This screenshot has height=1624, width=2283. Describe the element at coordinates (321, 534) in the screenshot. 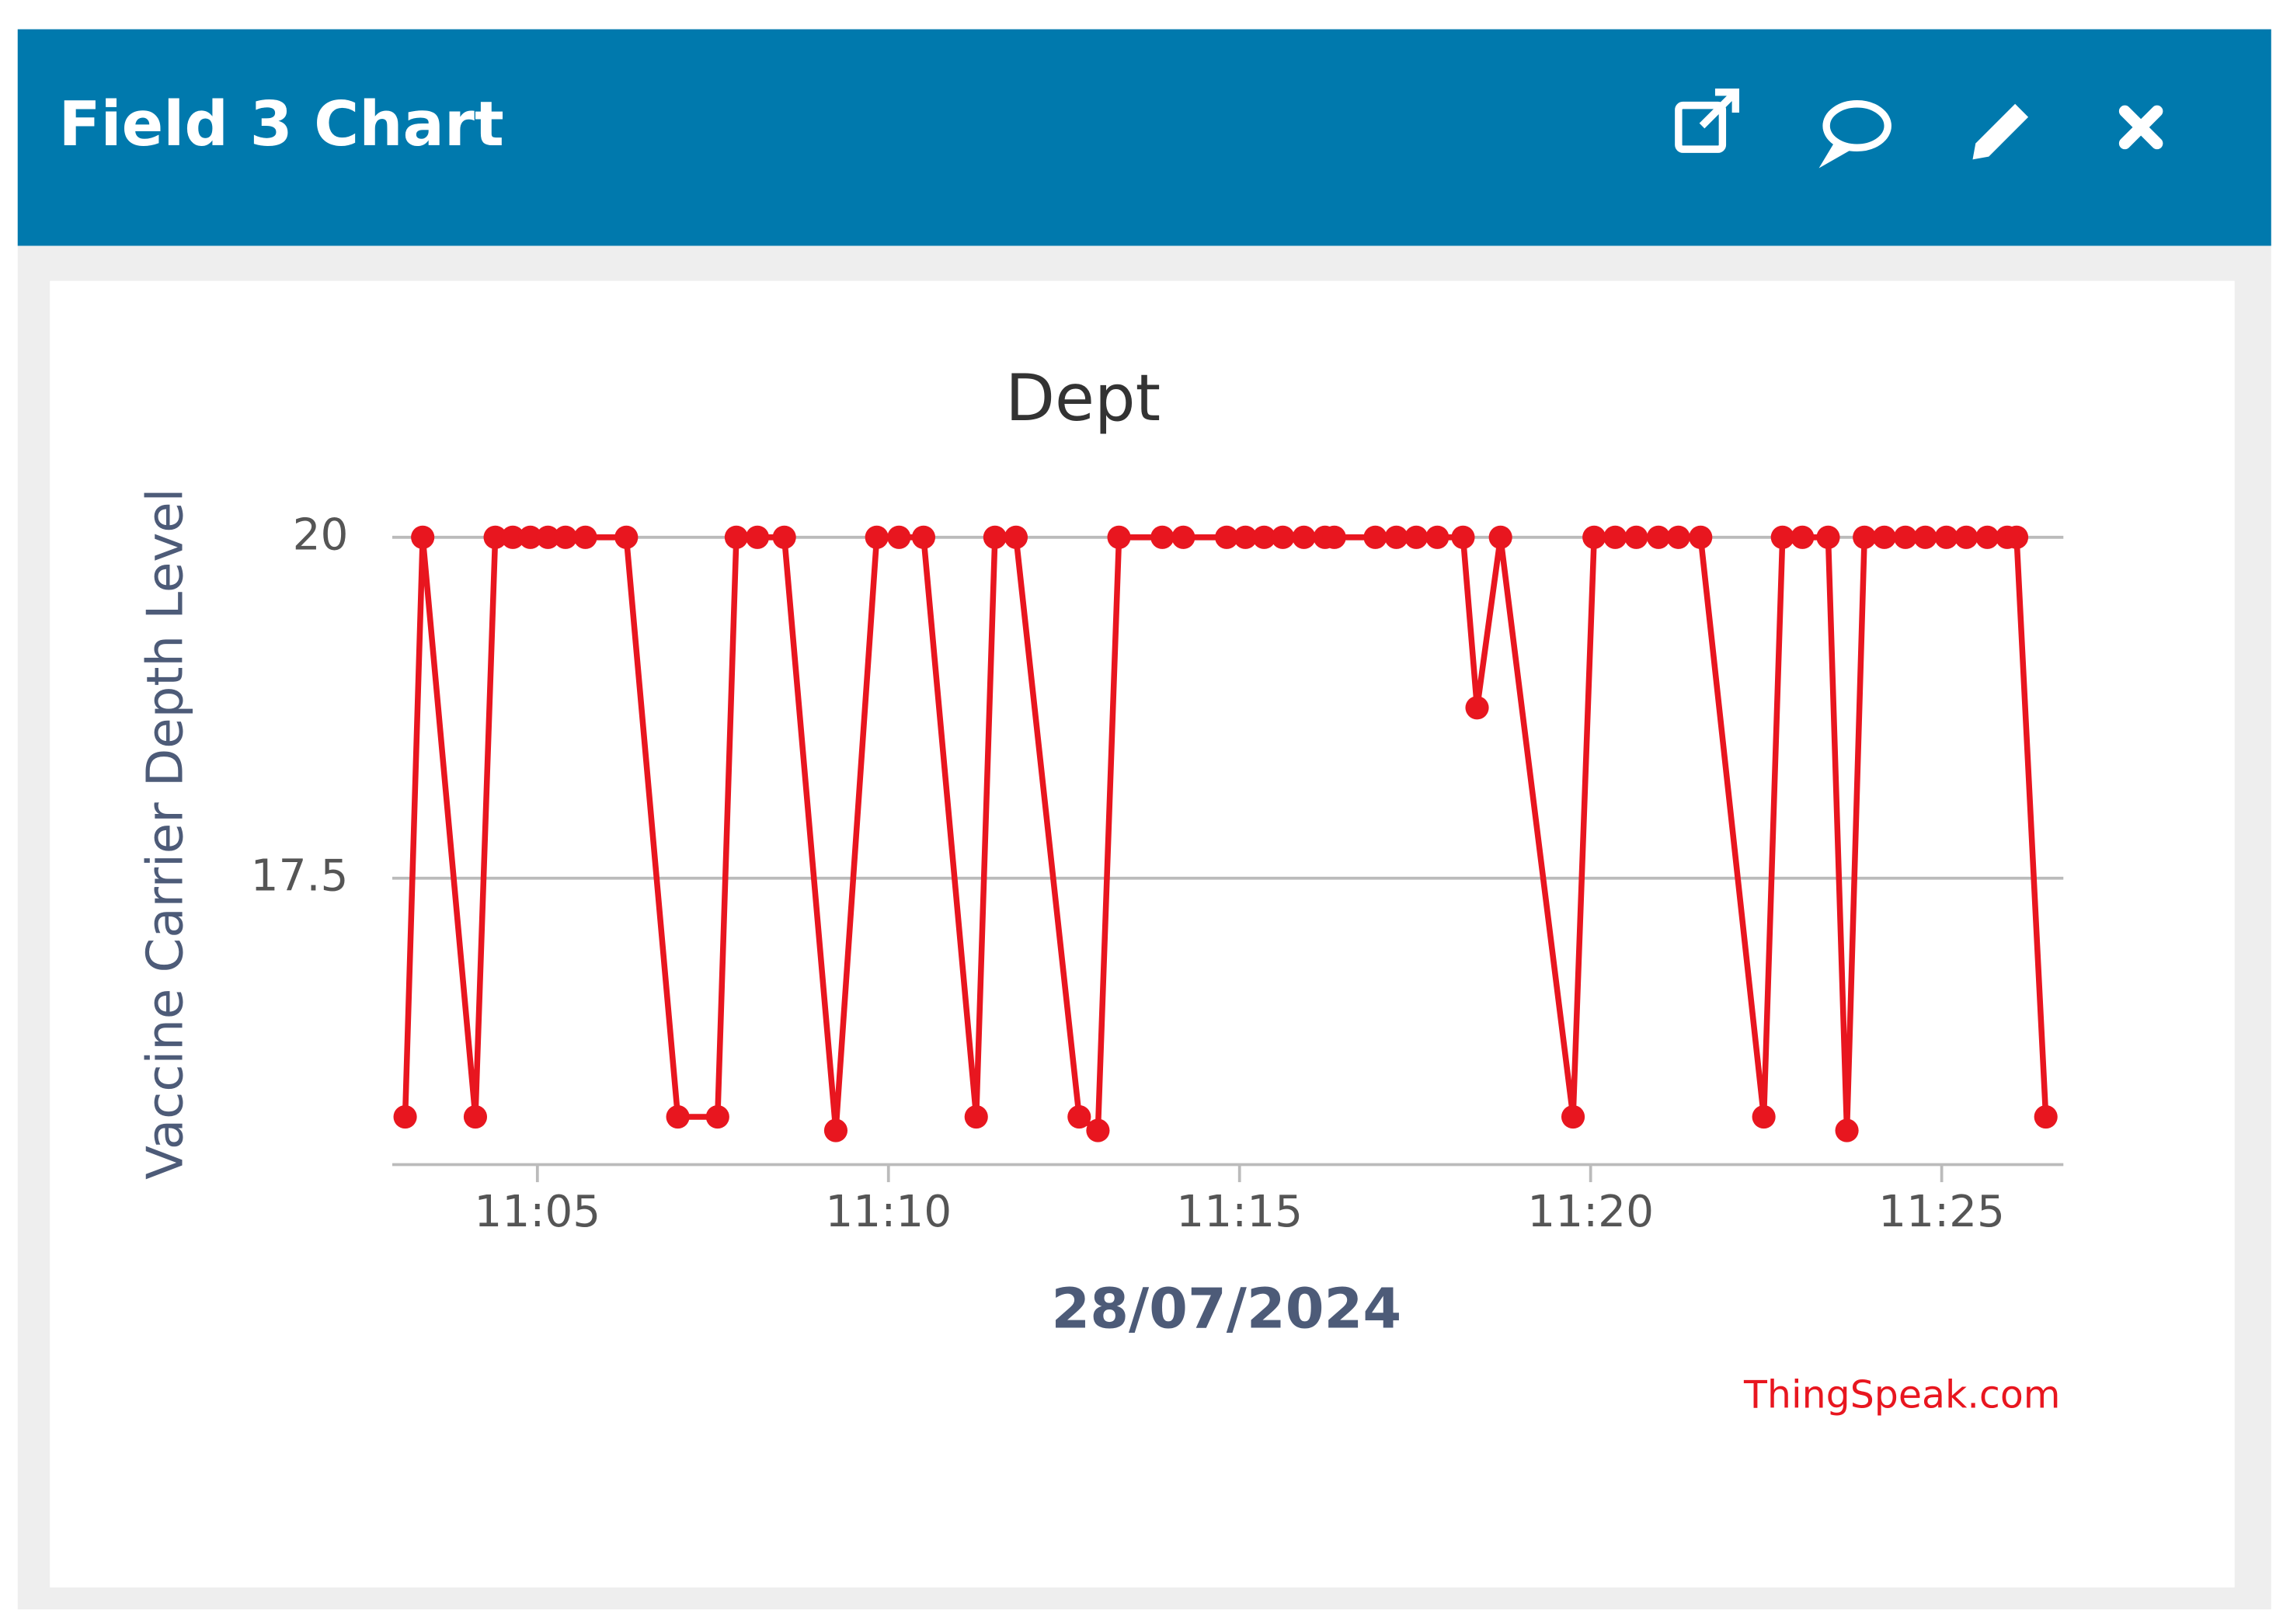

I see `y-tick-label: 20` at that location.